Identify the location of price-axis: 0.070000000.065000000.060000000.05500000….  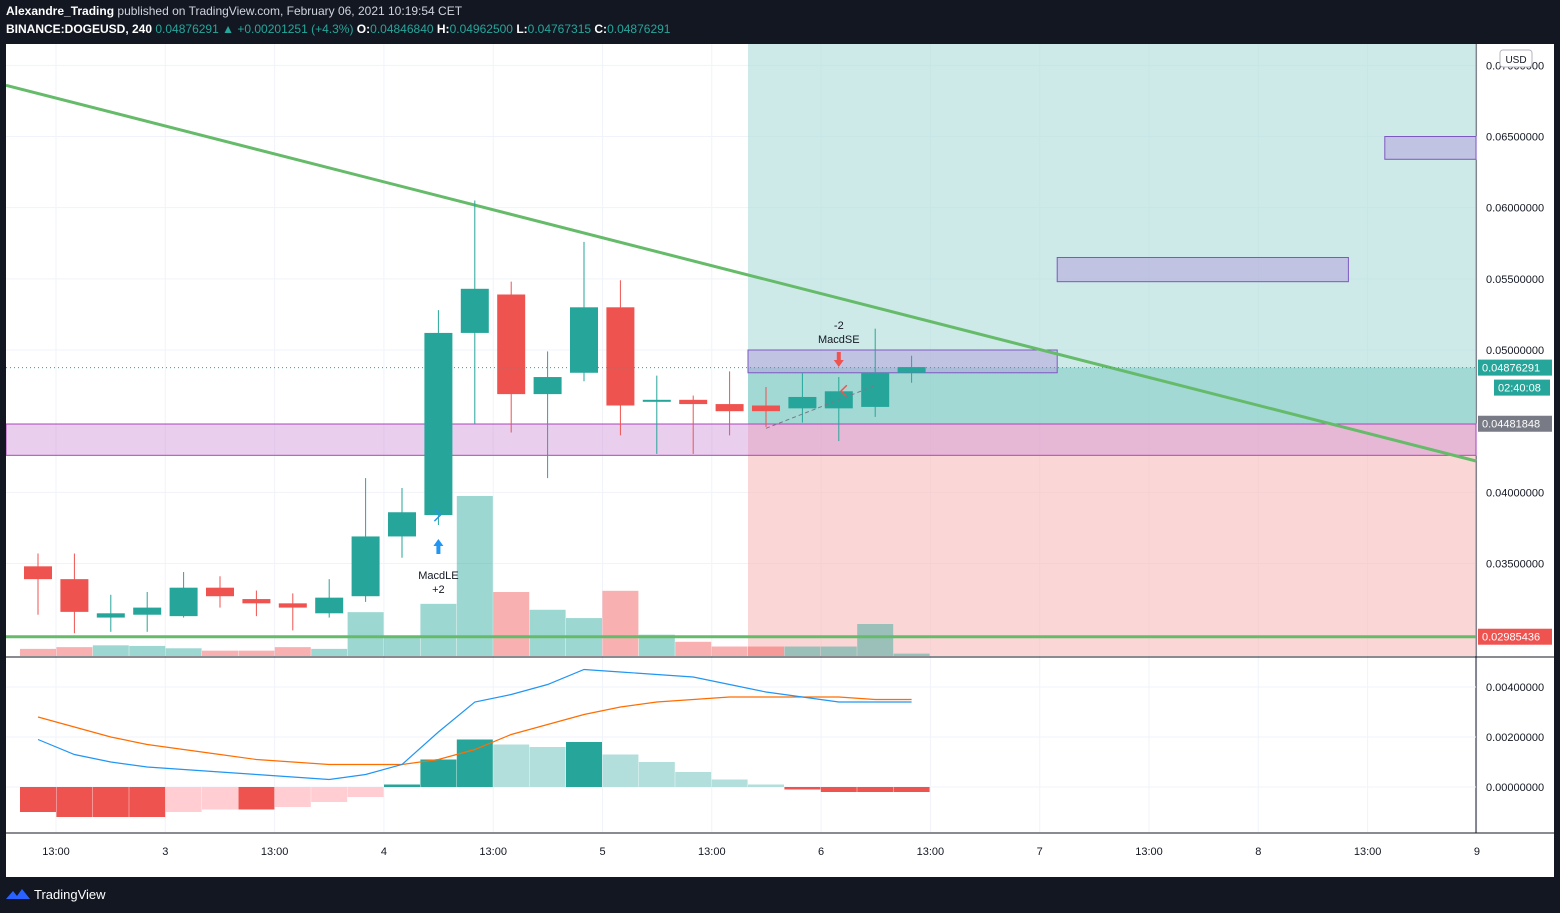
(1515, 421).